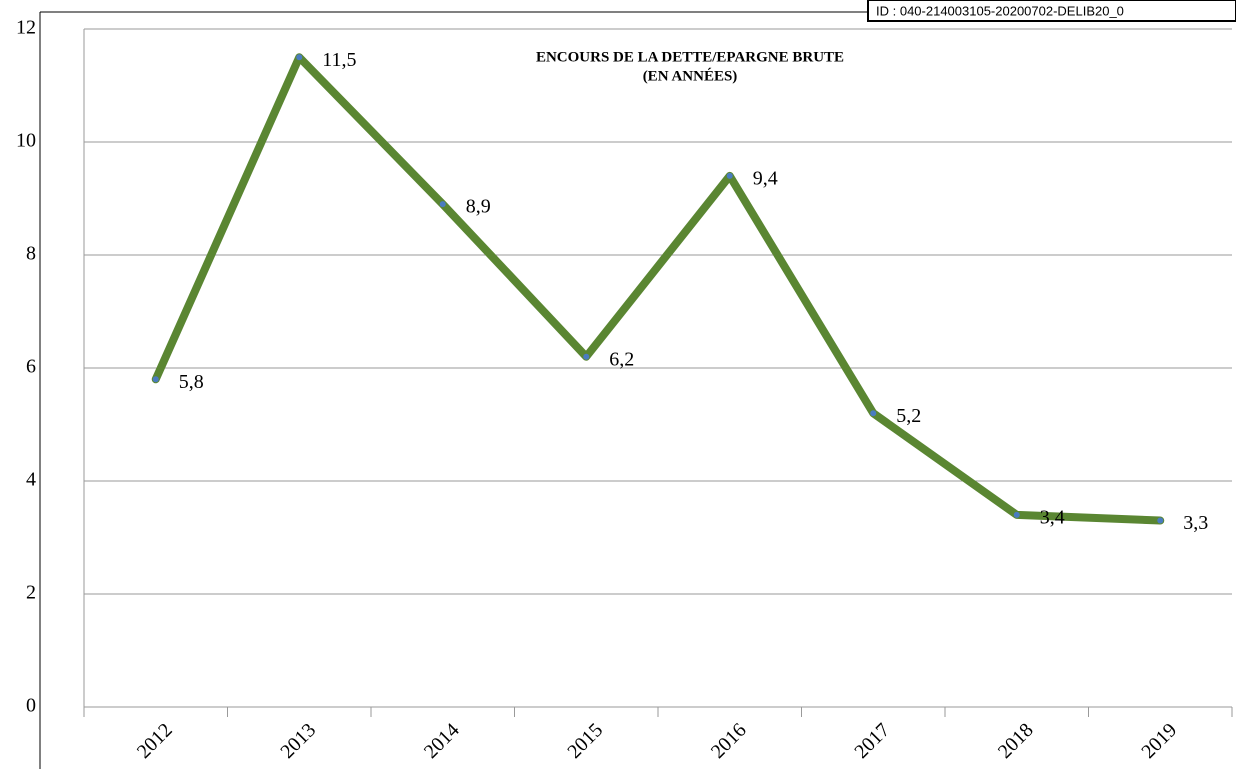 The image size is (1236, 769). Describe the element at coordinates (31, 593) in the screenshot. I see `y-tick-label: 2` at that location.